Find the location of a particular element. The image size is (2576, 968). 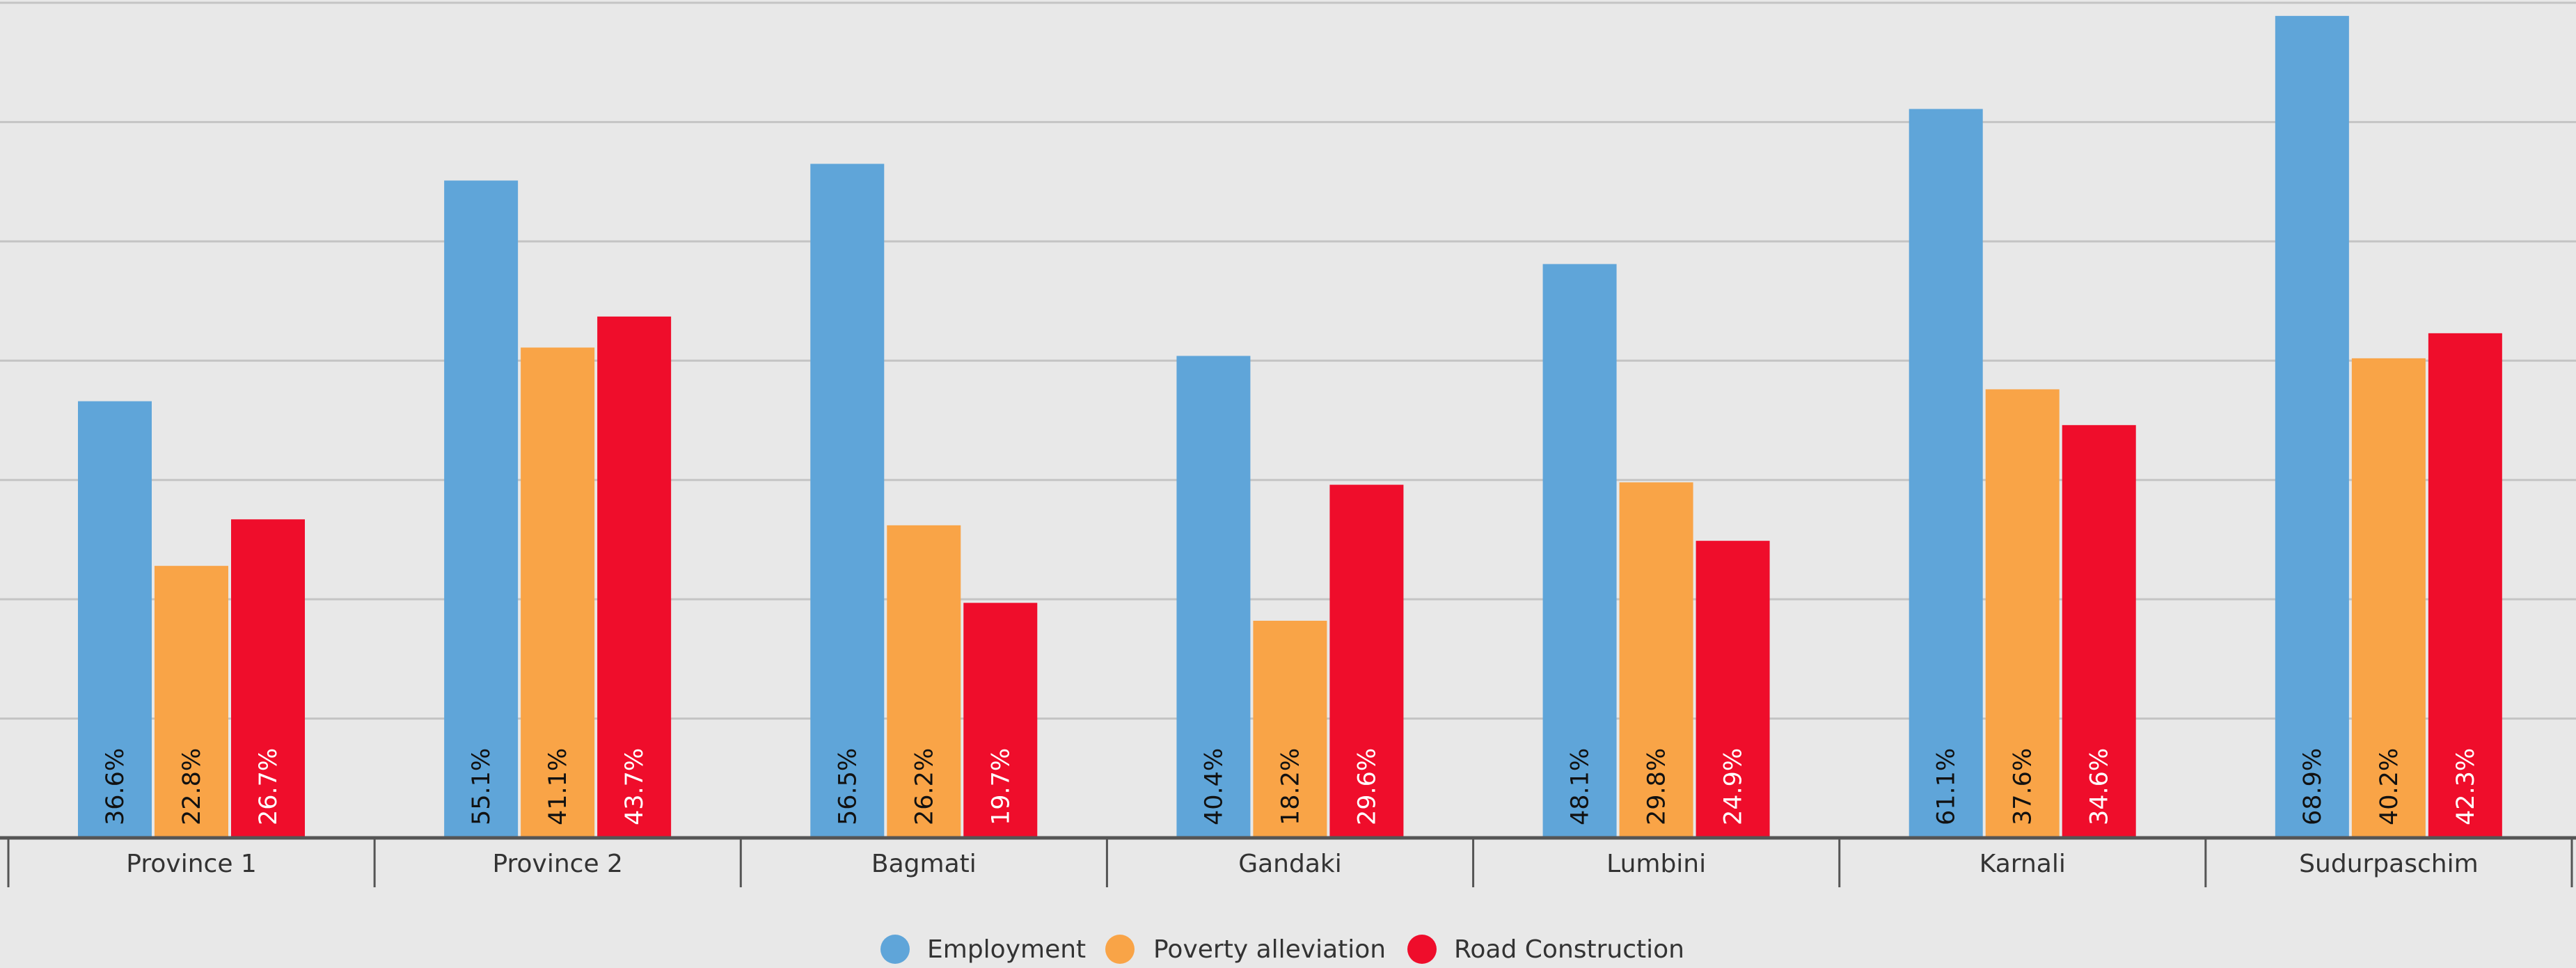

data-label: 26.2% is located at coordinates (924, 786).